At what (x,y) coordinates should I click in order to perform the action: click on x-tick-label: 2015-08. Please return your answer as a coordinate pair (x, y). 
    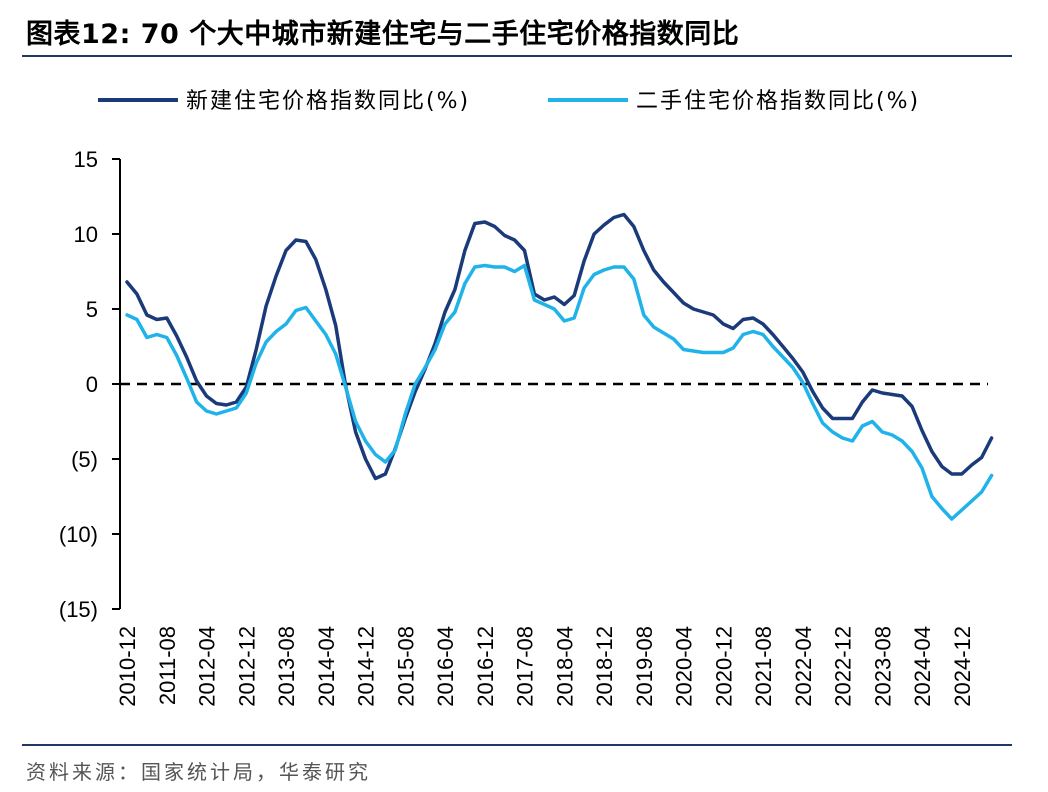
    Looking at the image, I should click on (405, 666).